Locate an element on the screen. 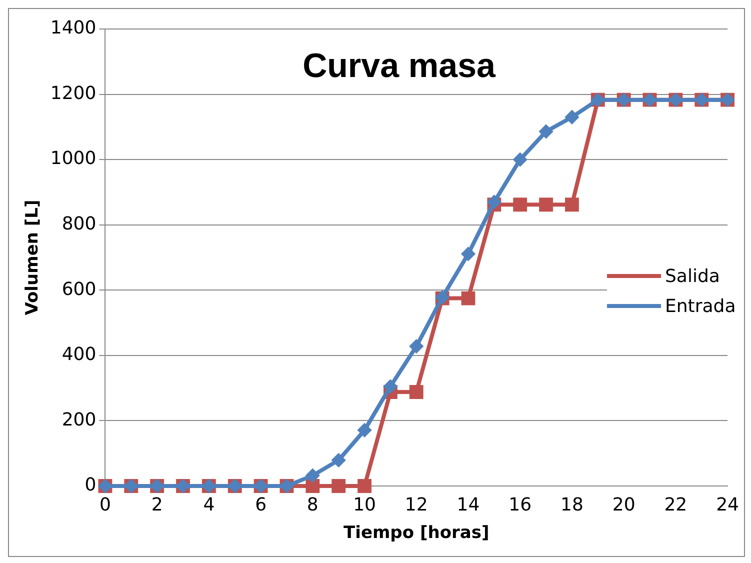 Image resolution: width=751 pixels, height=563 pixels. x-tick-label: 6 is located at coordinates (261, 505).